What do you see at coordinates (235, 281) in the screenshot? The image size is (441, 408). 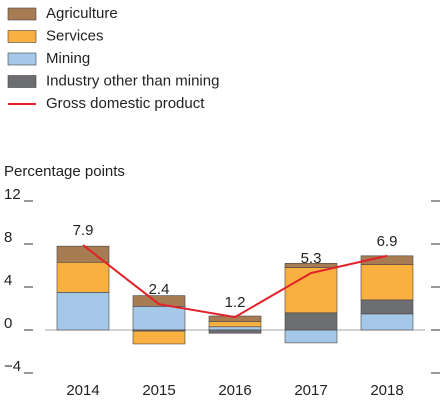 I see `gdp-line` at bounding box center [235, 281].